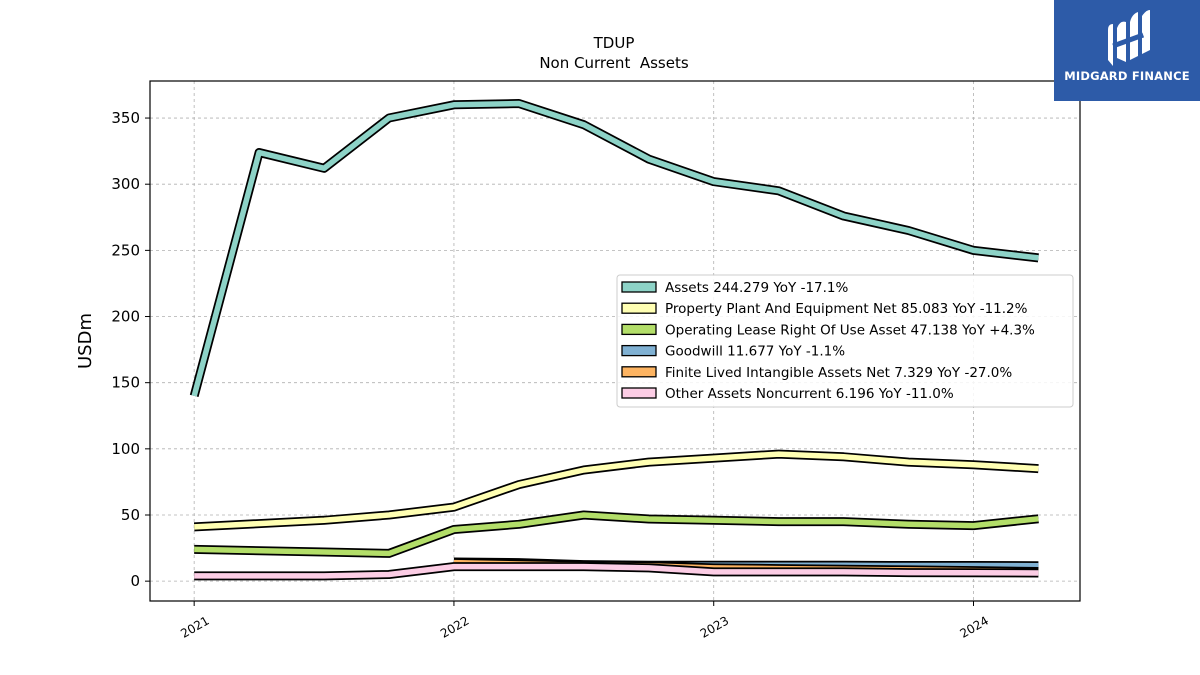 This screenshot has height=675, width=1200. I want to click on y-tick-label: 200, so click(125, 317).